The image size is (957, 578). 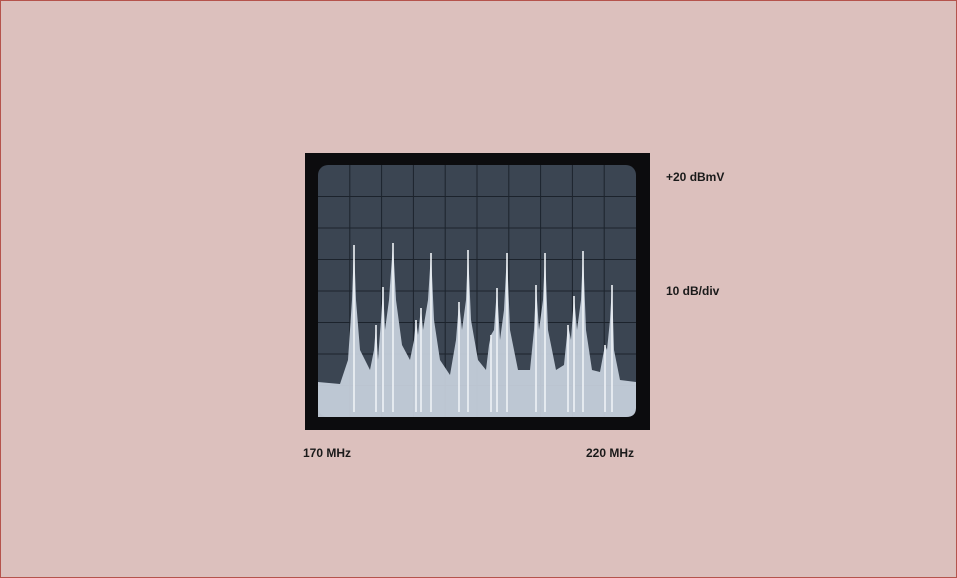 What do you see at coordinates (327, 453) in the screenshot?
I see `start-frequency-label: 170 MHz` at bounding box center [327, 453].